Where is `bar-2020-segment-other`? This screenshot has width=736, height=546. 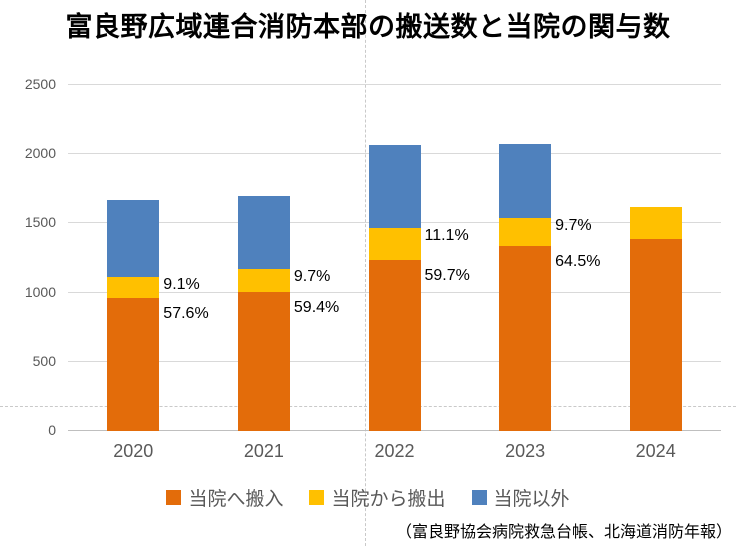
bar-2020-segment-other is located at coordinates (133, 238).